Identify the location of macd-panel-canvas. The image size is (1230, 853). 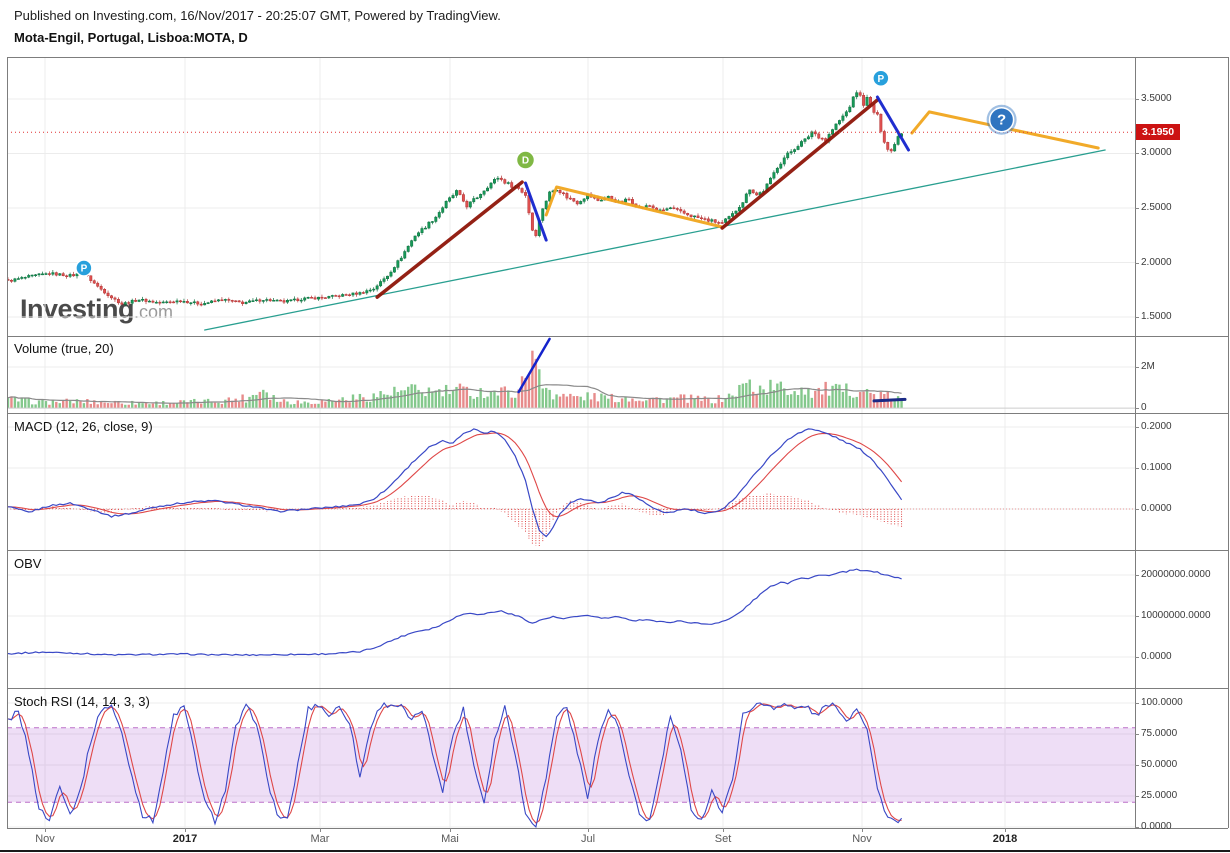
(571, 481).